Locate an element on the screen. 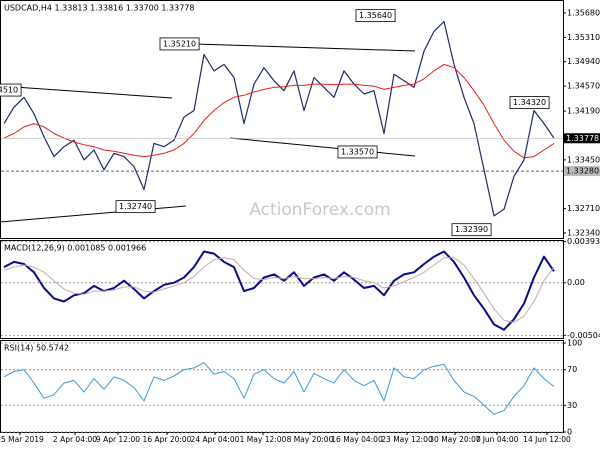  x-tick-label: 9 Apr 12:00 is located at coordinates (118, 439).